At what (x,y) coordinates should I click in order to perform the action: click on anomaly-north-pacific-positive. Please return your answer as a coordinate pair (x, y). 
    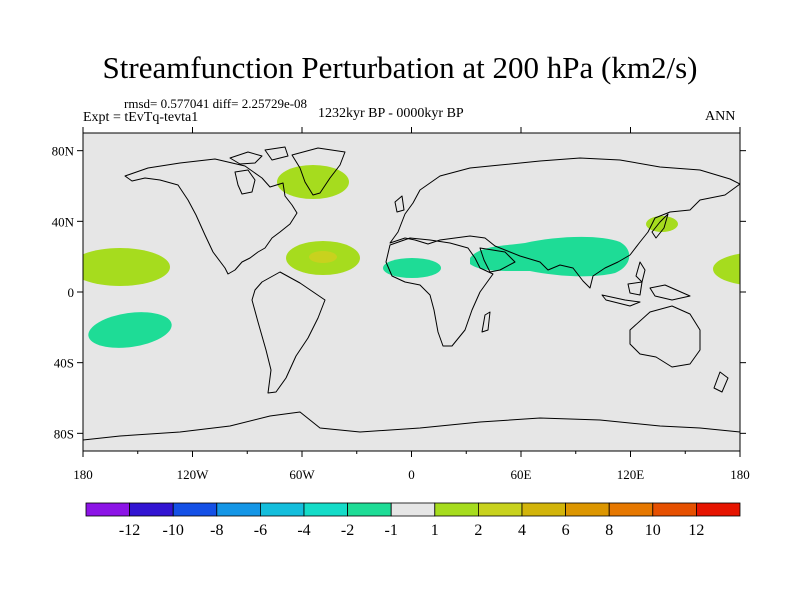
    Looking at the image, I should click on (126, 267).